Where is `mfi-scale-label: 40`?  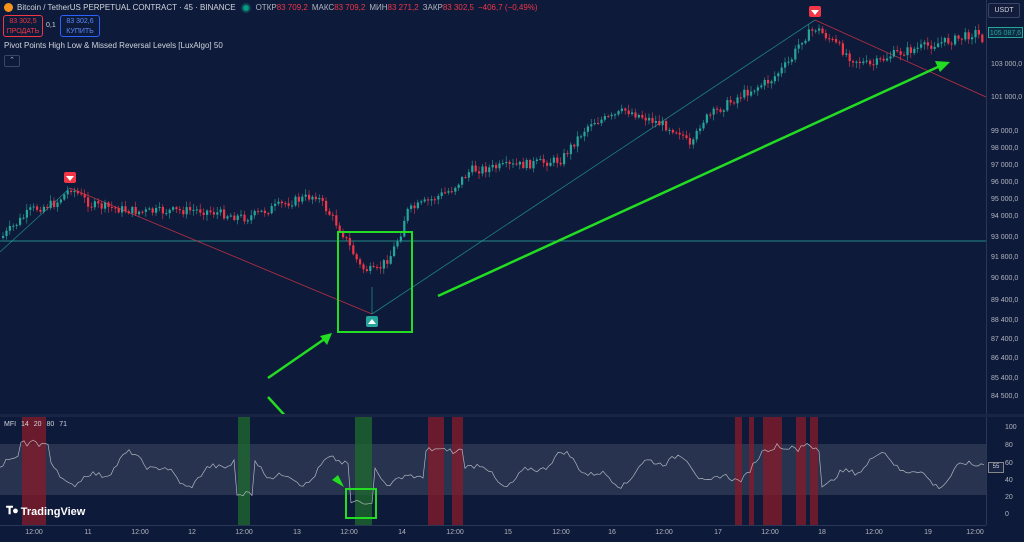
mfi-scale-label: 40 is located at coordinates (1009, 480).